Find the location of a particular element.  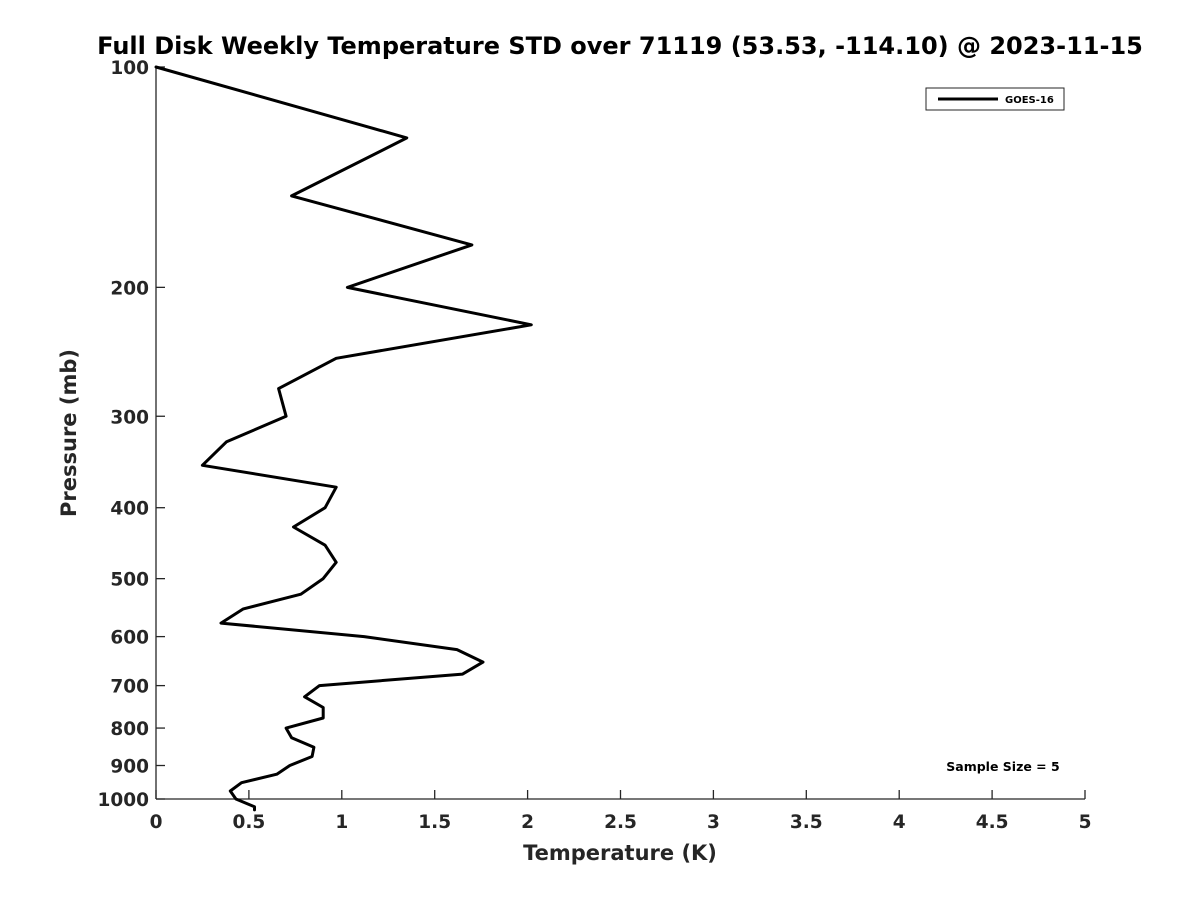

x-tick-label: 1 is located at coordinates (341, 822).